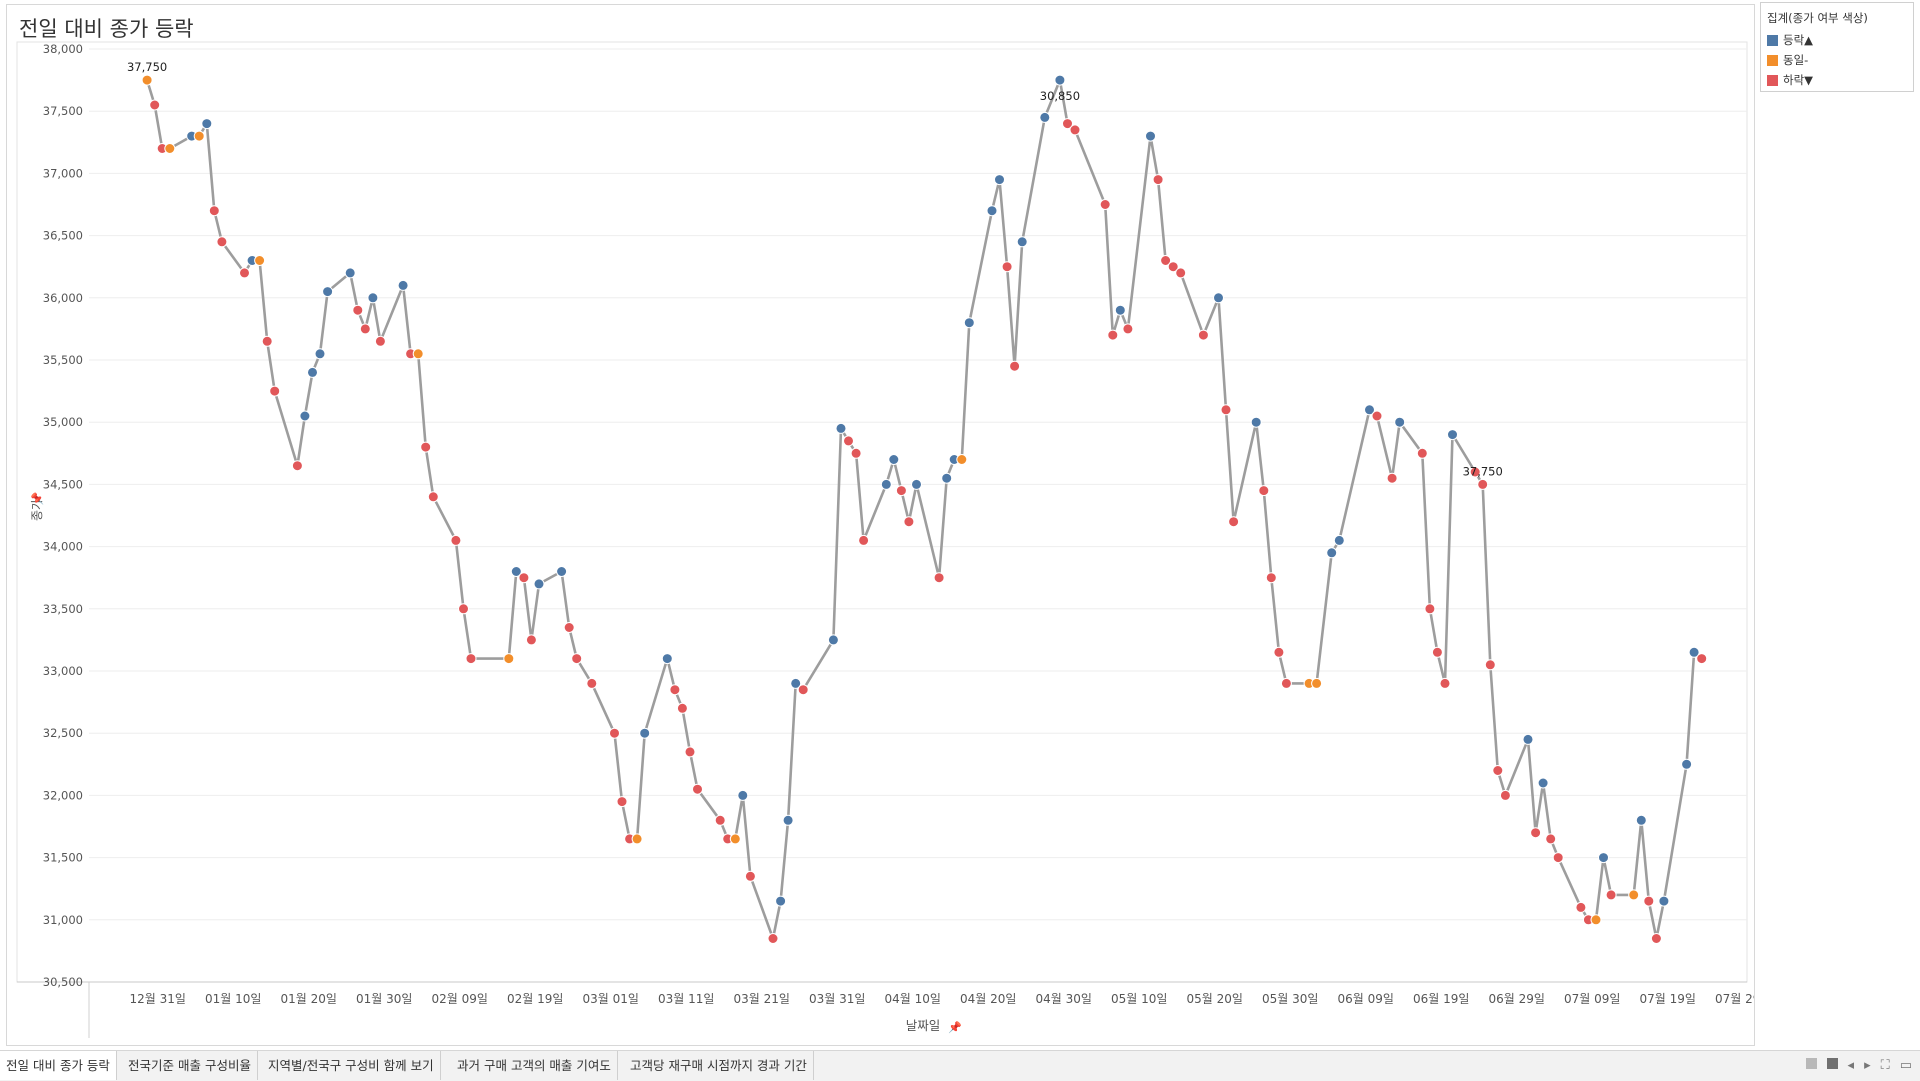 This screenshot has height=1081, width=1920. I want to click on x-tick-label: 04월 30일, so click(1063, 999).